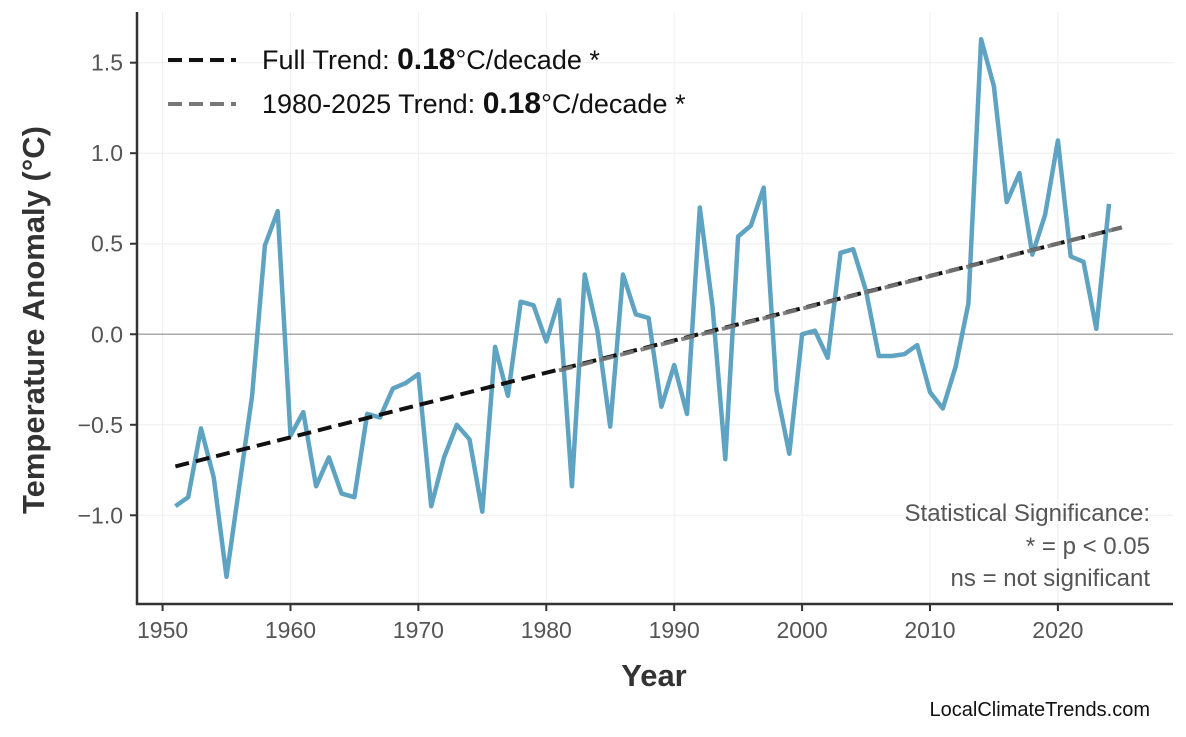  I want to click on note-line-3: ns = not significant, so click(1051, 578).